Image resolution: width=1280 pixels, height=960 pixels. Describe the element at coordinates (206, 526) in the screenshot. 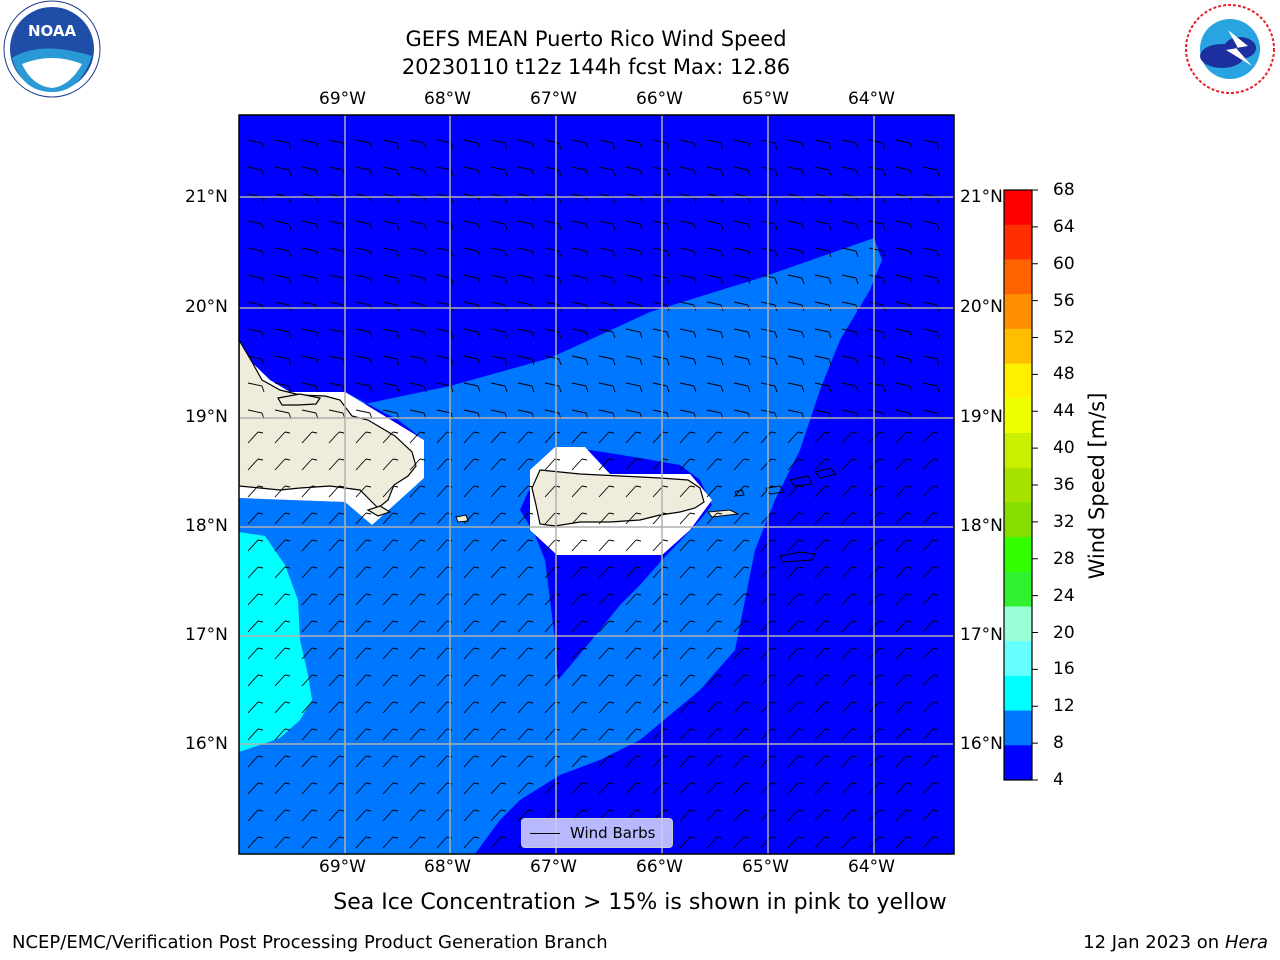

I see `lat-label-left-18n: 18°N` at that location.